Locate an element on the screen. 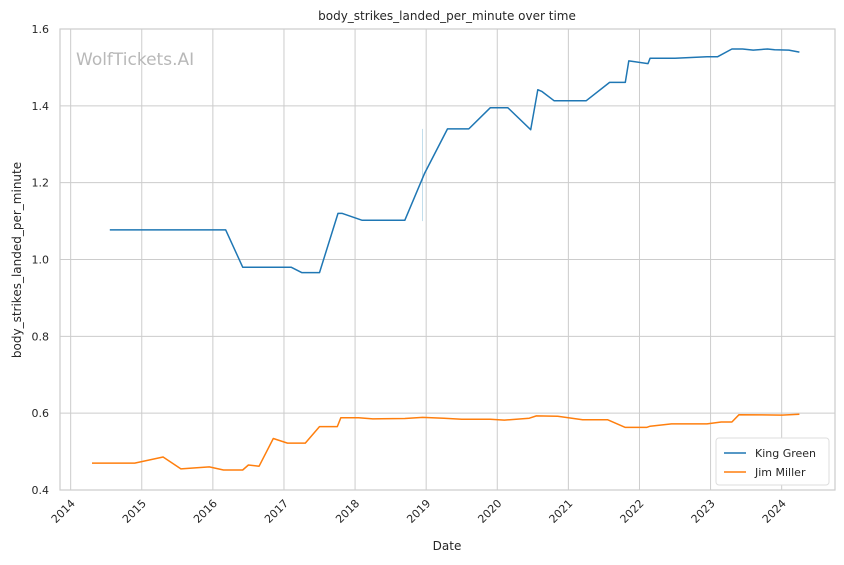 The image size is (844, 565). x-tick-label: 2014 is located at coordinates (63, 511).